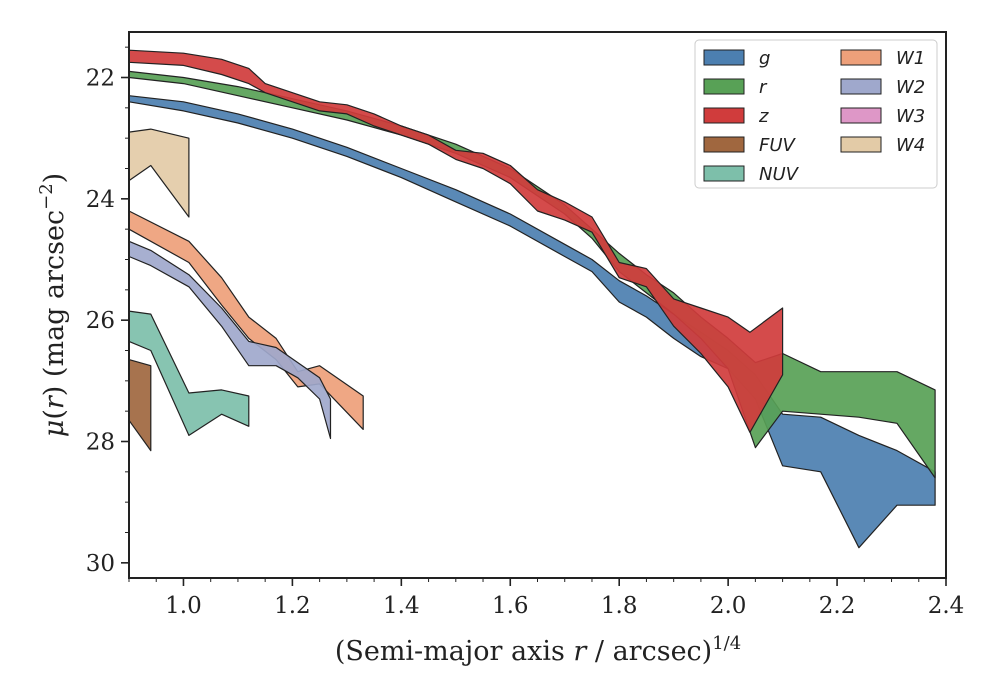  Describe the element at coordinates (724, 144) in the screenshot. I see `legend-swatch-fuv` at that location.